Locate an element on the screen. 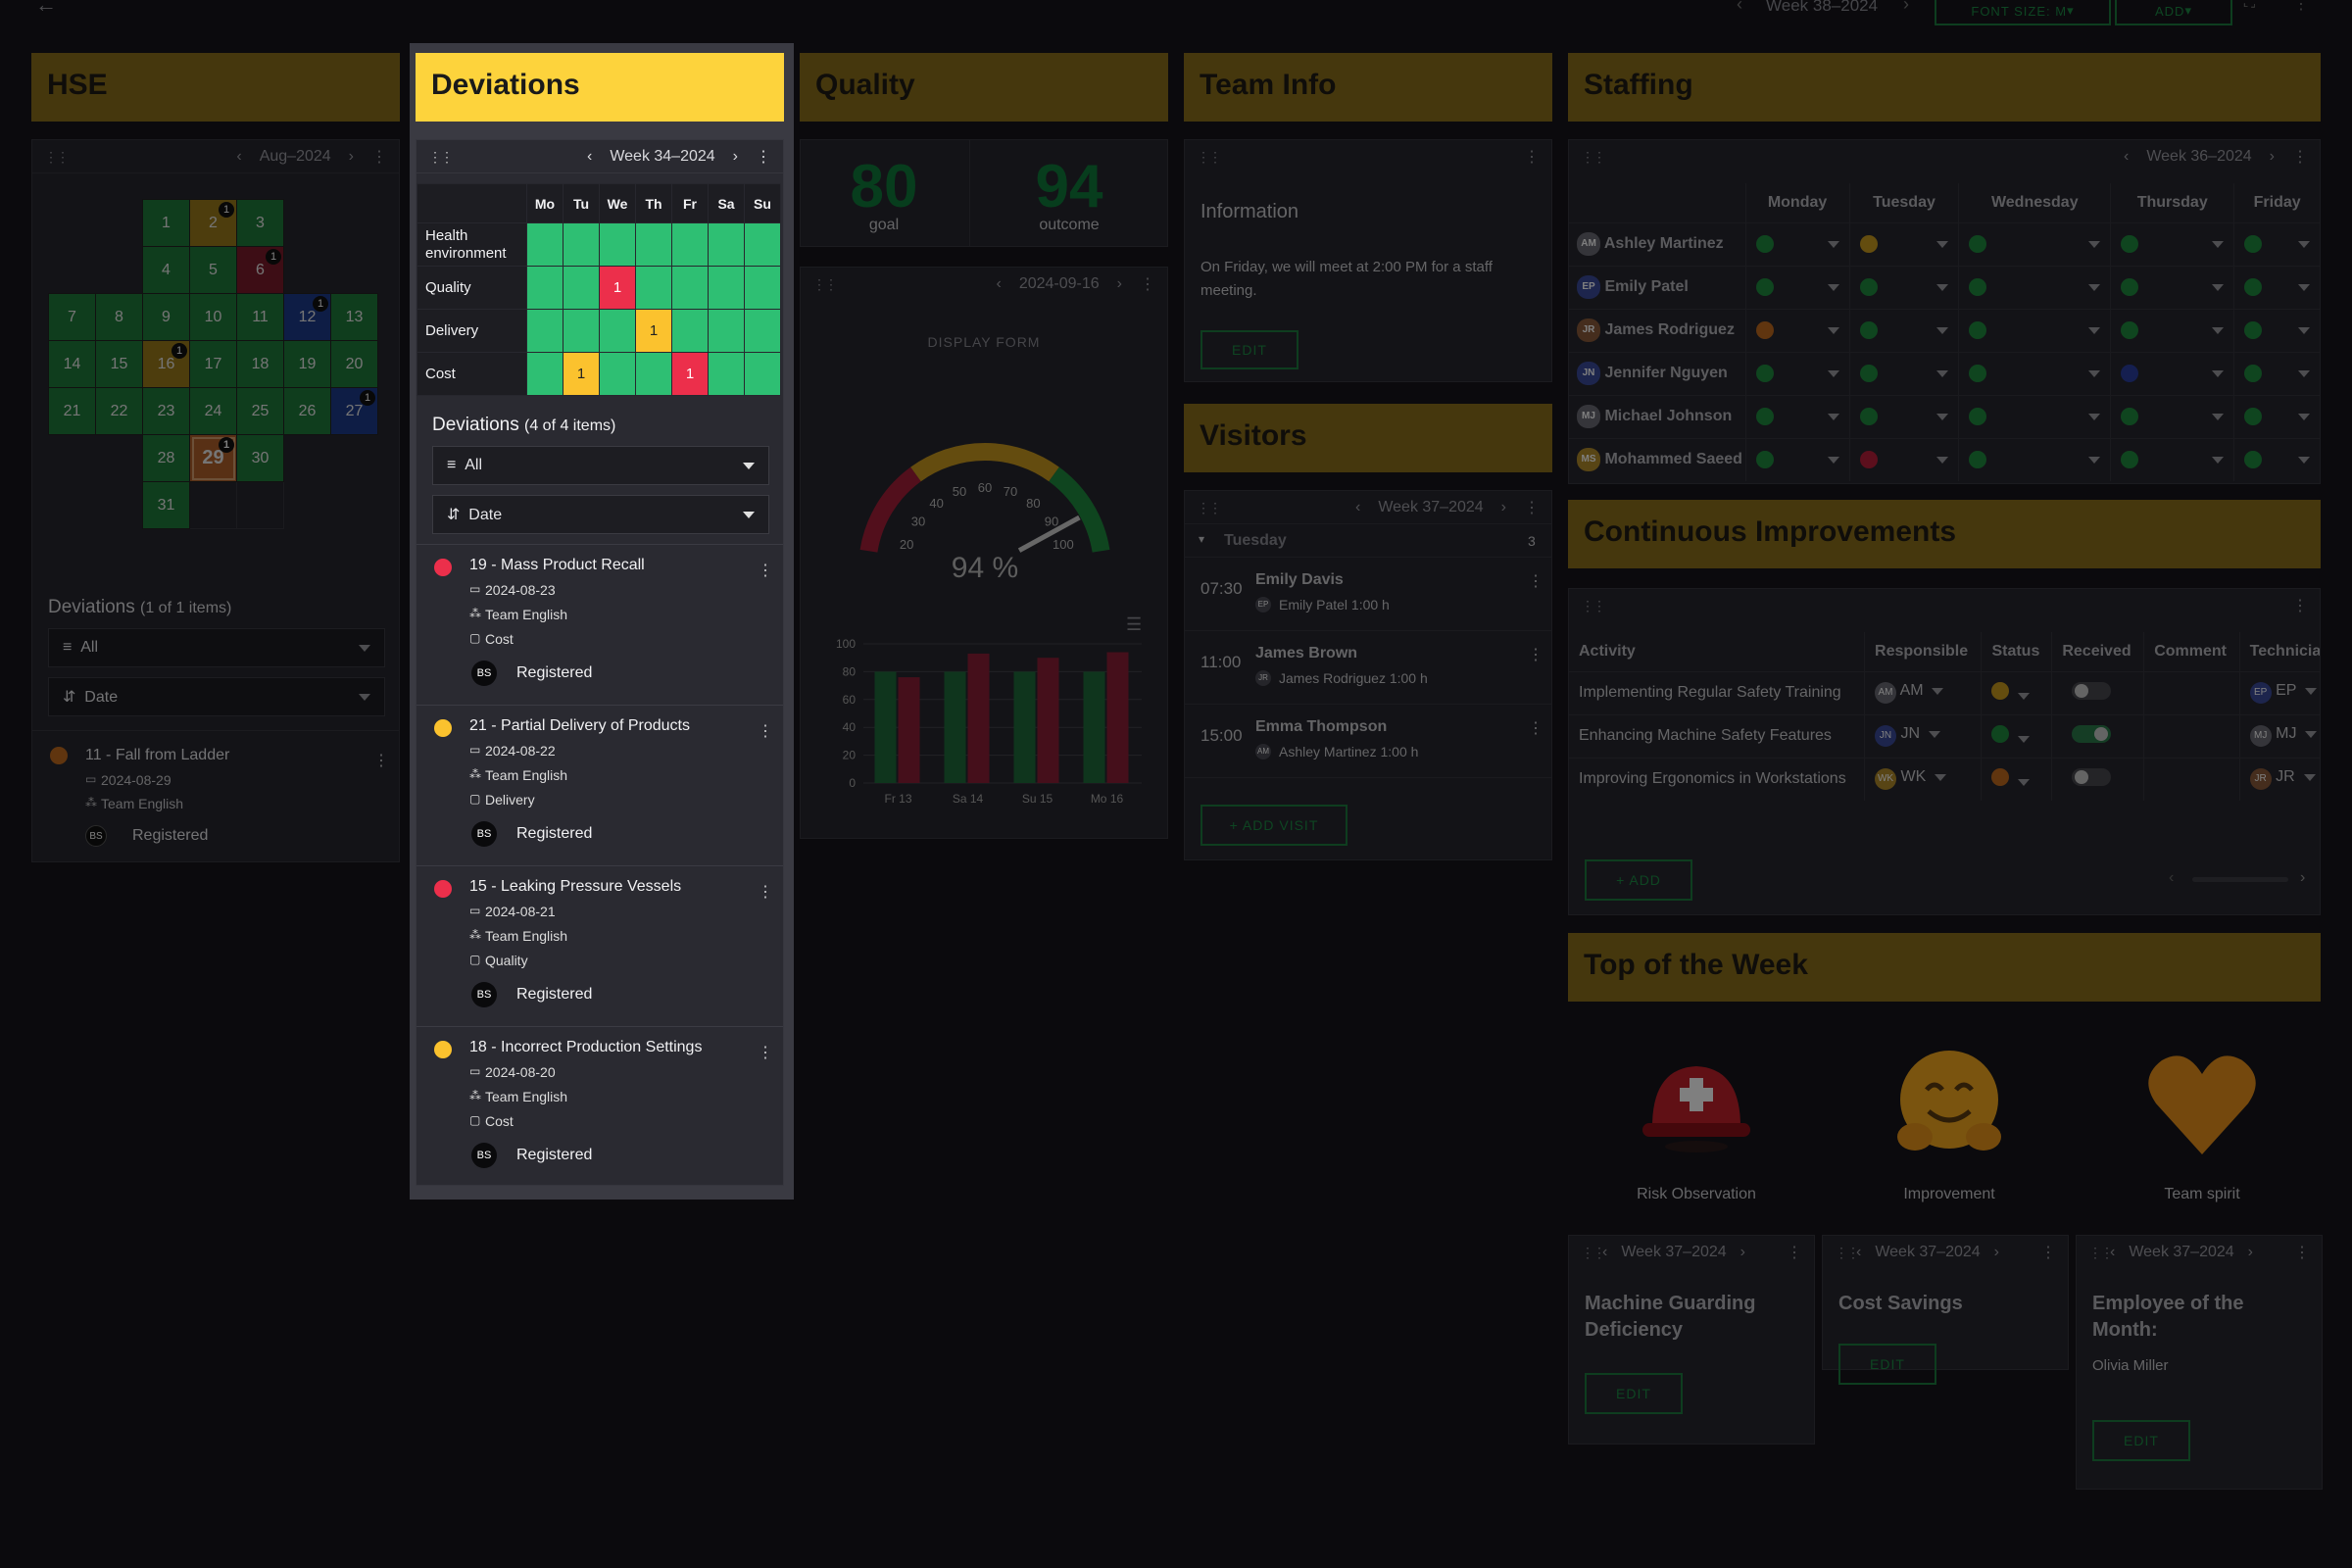 The image size is (2352, 1568). calendar-day: 7 is located at coordinates (72, 317).